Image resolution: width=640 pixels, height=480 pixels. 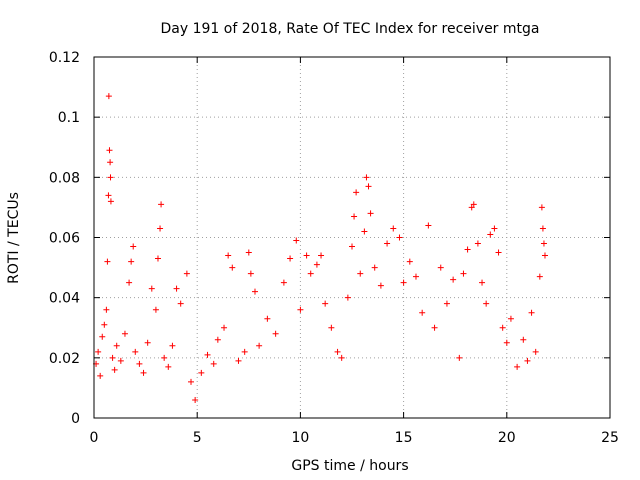 What do you see at coordinates (197, 438) in the screenshot?
I see `x-tick-label: 5` at bounding box center [197, 438].